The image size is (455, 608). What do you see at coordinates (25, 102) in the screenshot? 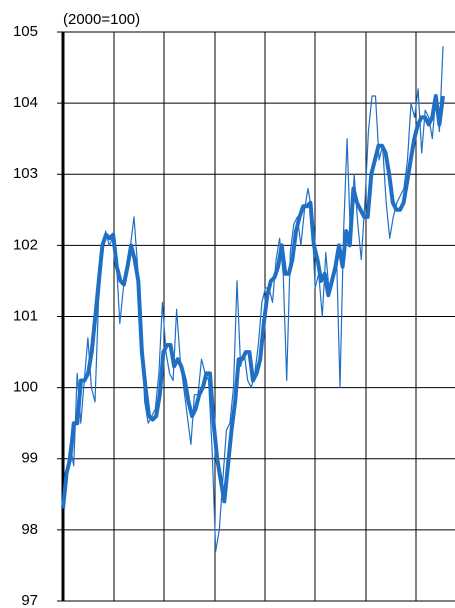
I see `y-tick-label: 104` at bounding box center [25, 102].